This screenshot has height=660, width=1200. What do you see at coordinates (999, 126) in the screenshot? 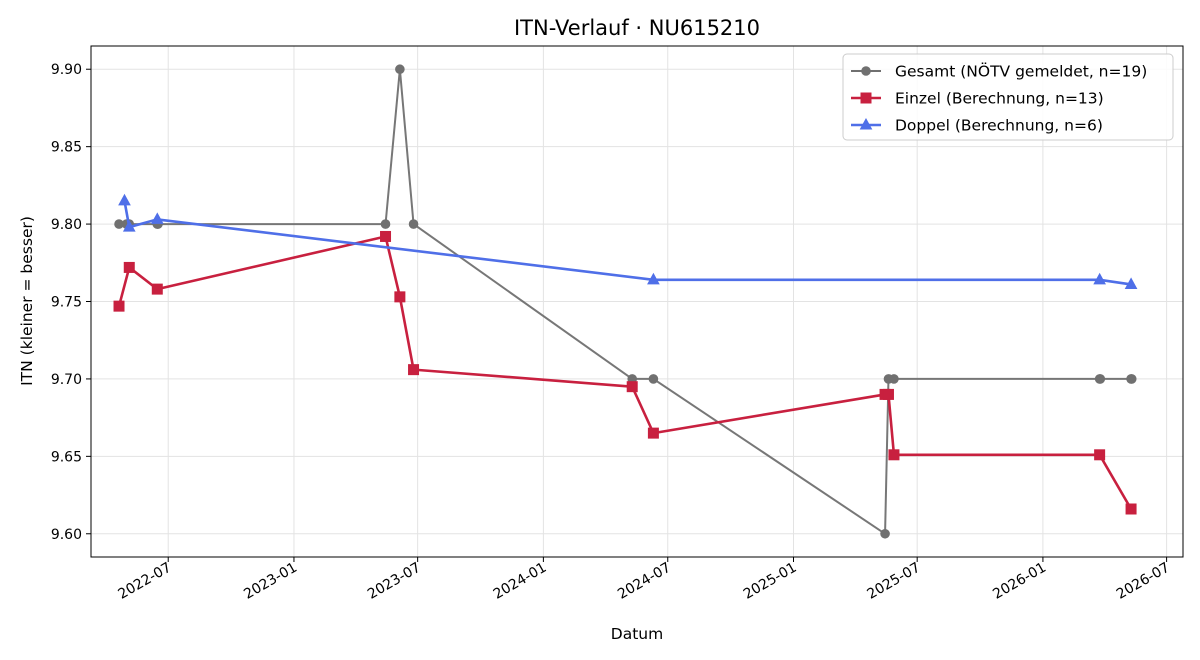
I see `legend-label-doppel: Doppel (Berechnung, n=6)` at bounding box center [999, 126].